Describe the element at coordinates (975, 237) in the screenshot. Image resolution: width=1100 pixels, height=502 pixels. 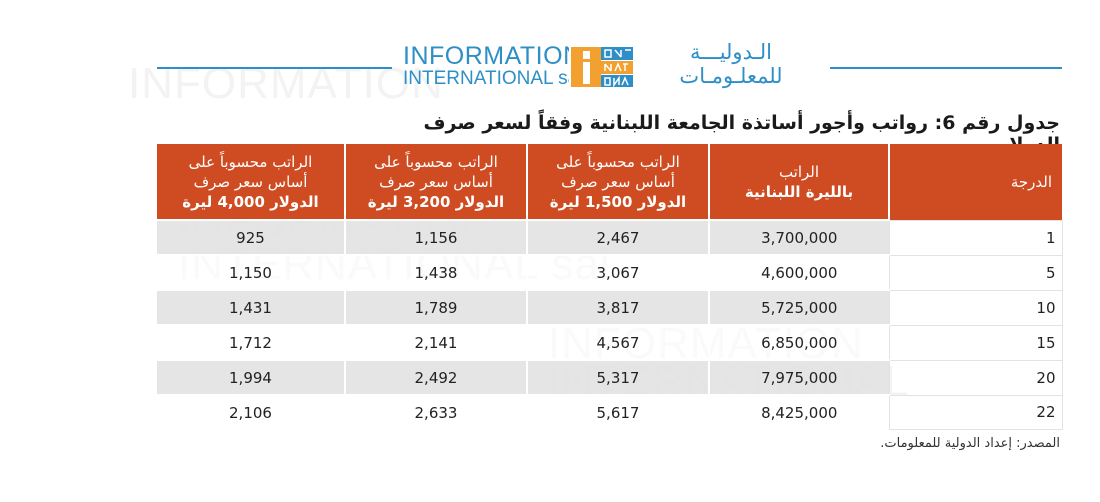
I see `cell-grade: 1` at that location.